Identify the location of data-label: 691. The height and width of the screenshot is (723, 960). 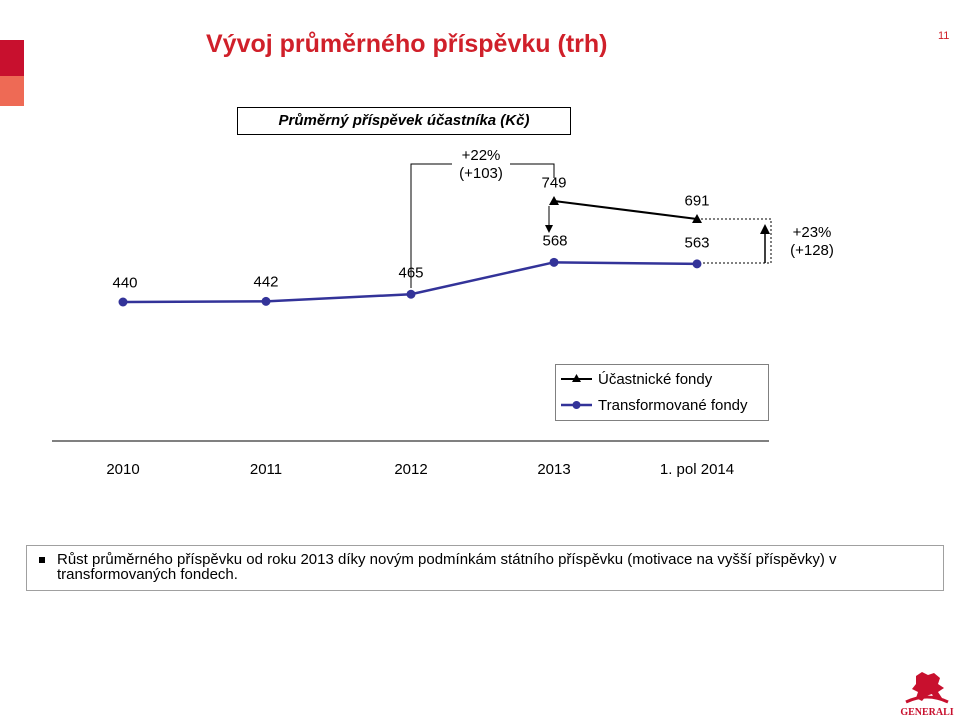
(697, 201).